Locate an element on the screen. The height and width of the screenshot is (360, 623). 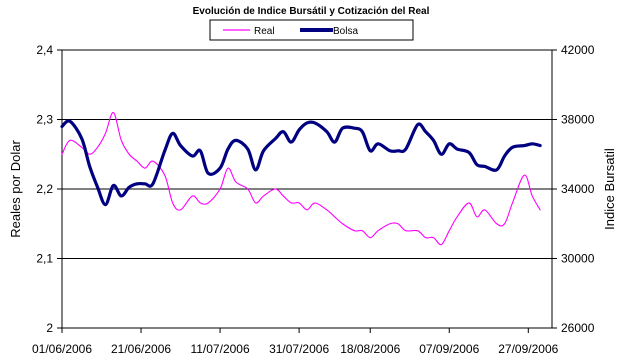
y-axis-title-left: Reales por Dolar is located at coordinates (15, 189).